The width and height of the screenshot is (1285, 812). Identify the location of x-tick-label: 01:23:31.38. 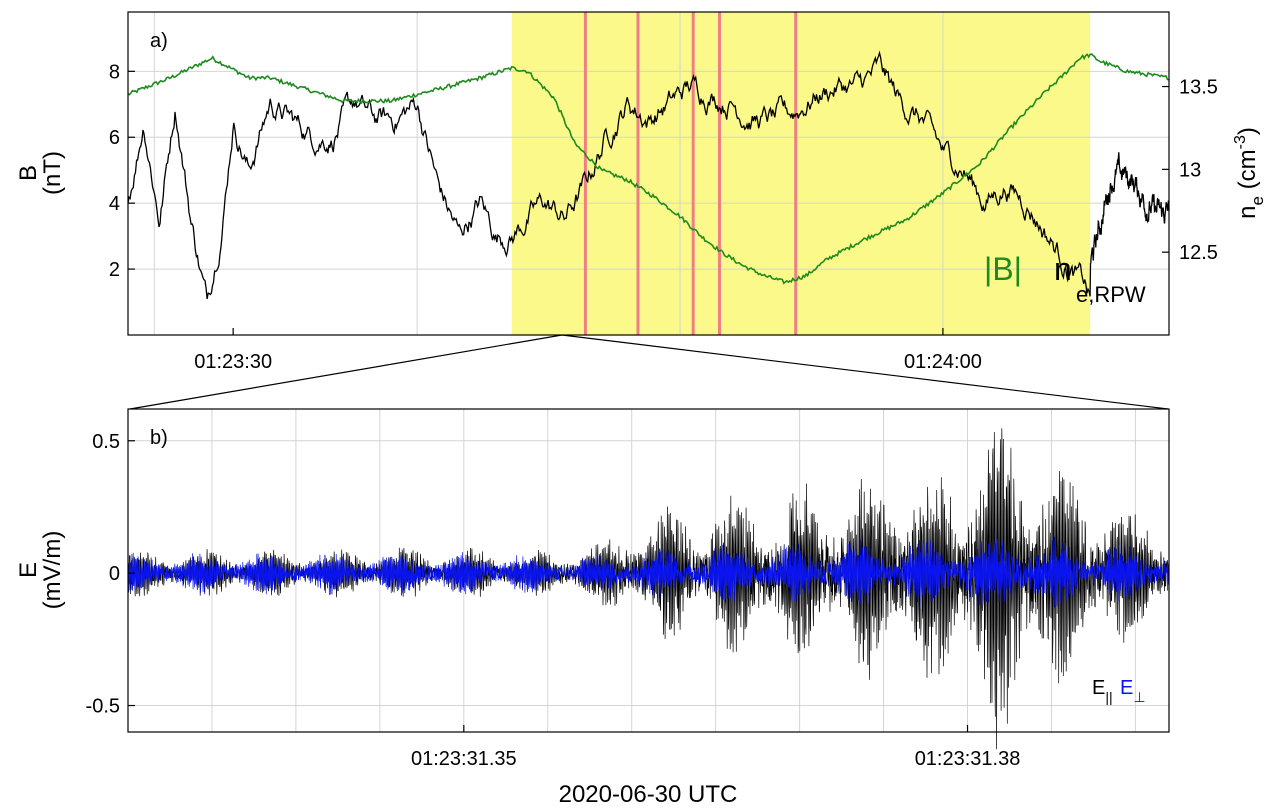
(968, 759).